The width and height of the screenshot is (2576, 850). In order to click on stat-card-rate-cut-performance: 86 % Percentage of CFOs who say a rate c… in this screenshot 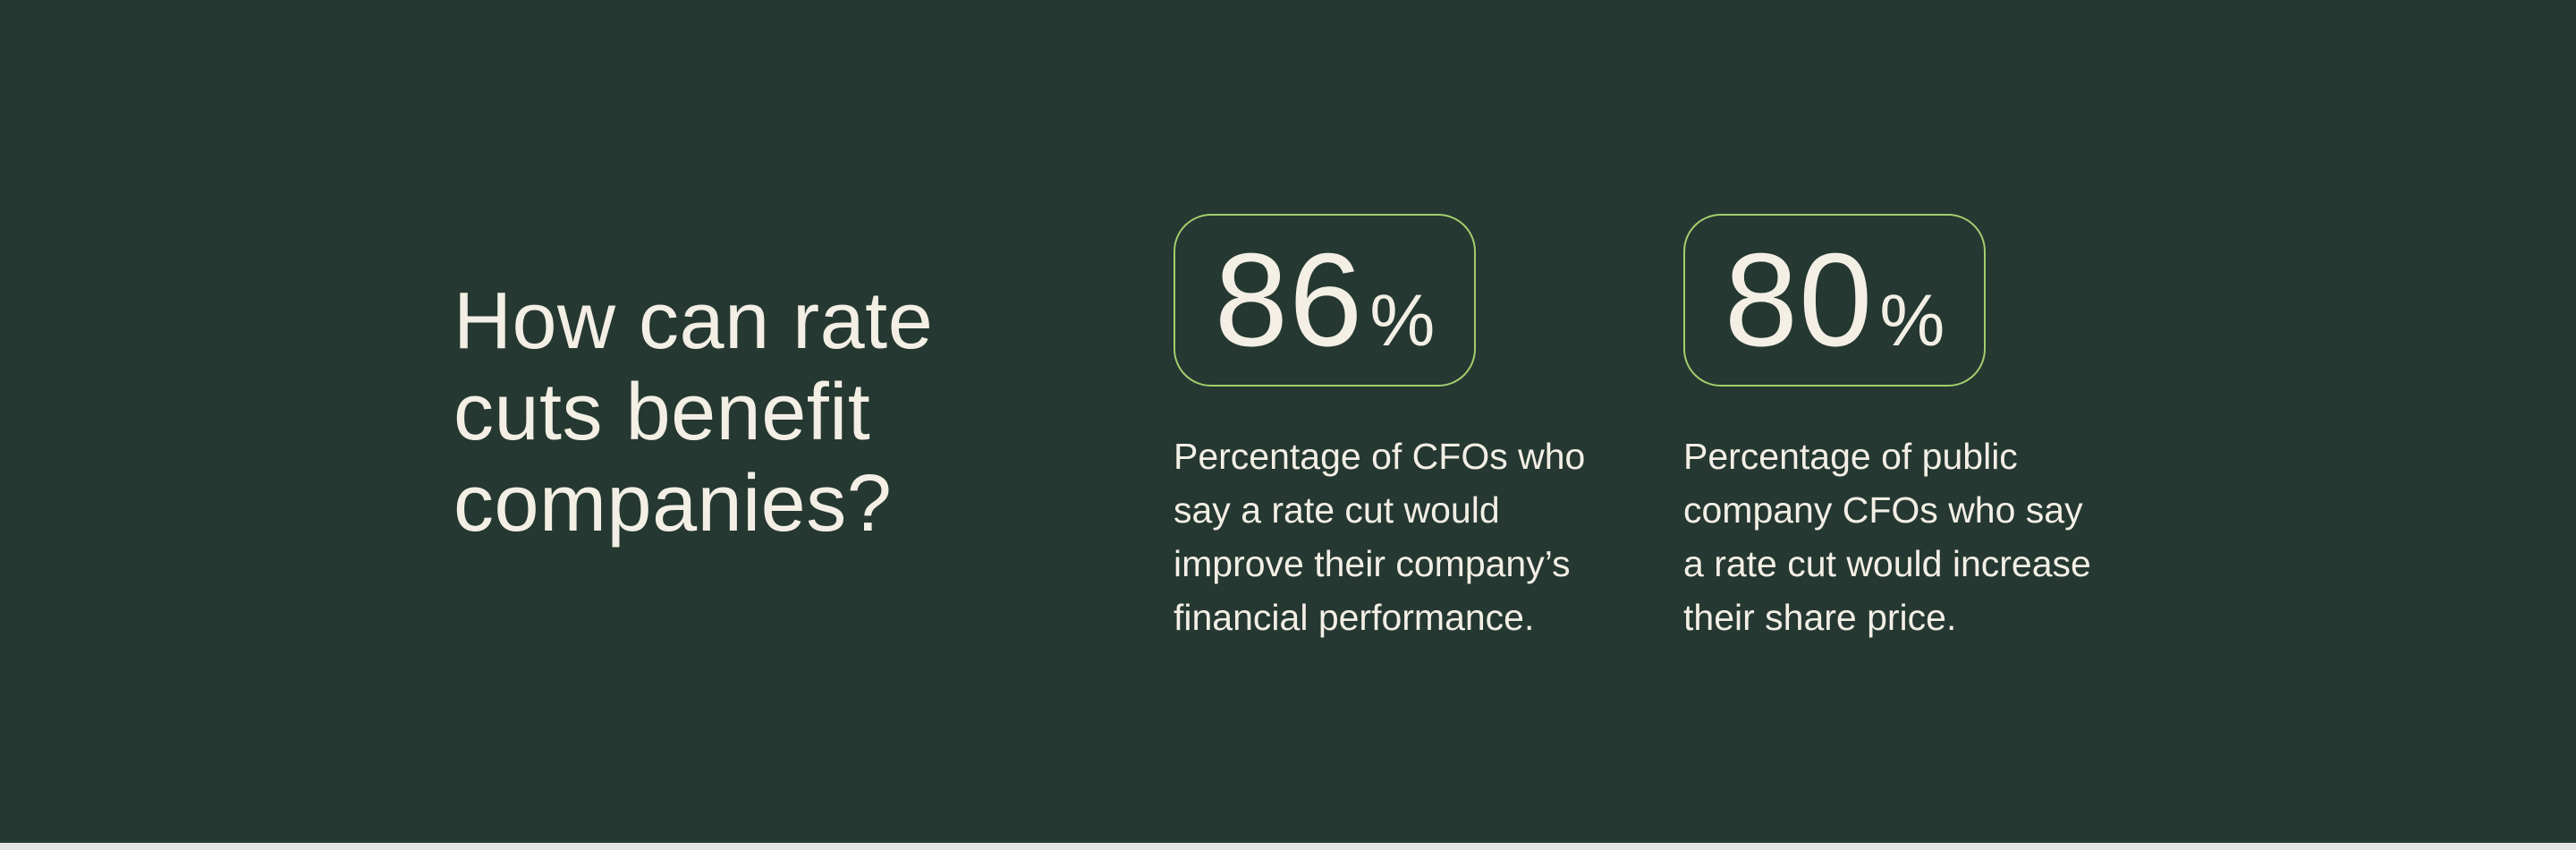, I will do `click(1388, 429)`.